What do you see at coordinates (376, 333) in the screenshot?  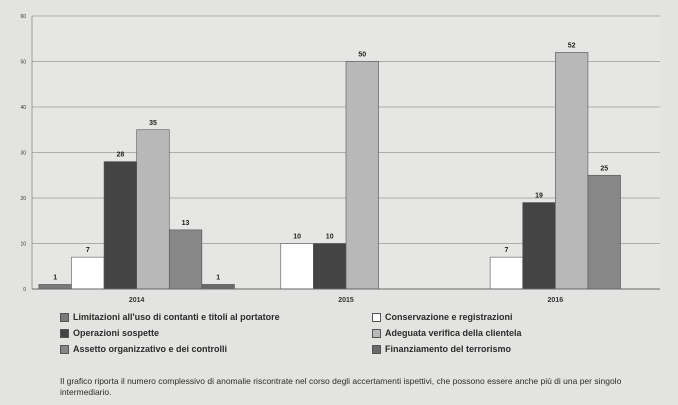 I see `legend-swatch-adeguata` at bounding box center [376, 333].